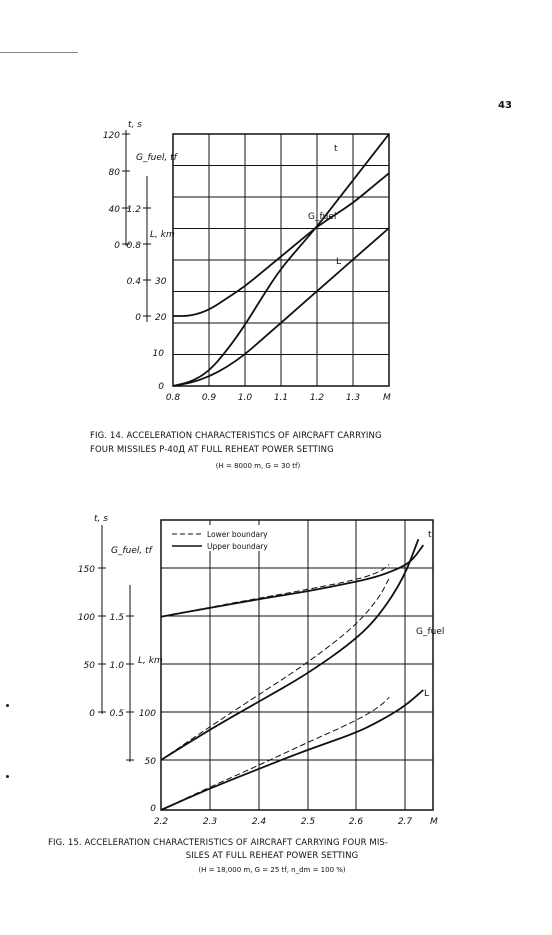  Describe the element at coordinates (116, 643) in the screenshot. I see `fig15-axes` at that location.